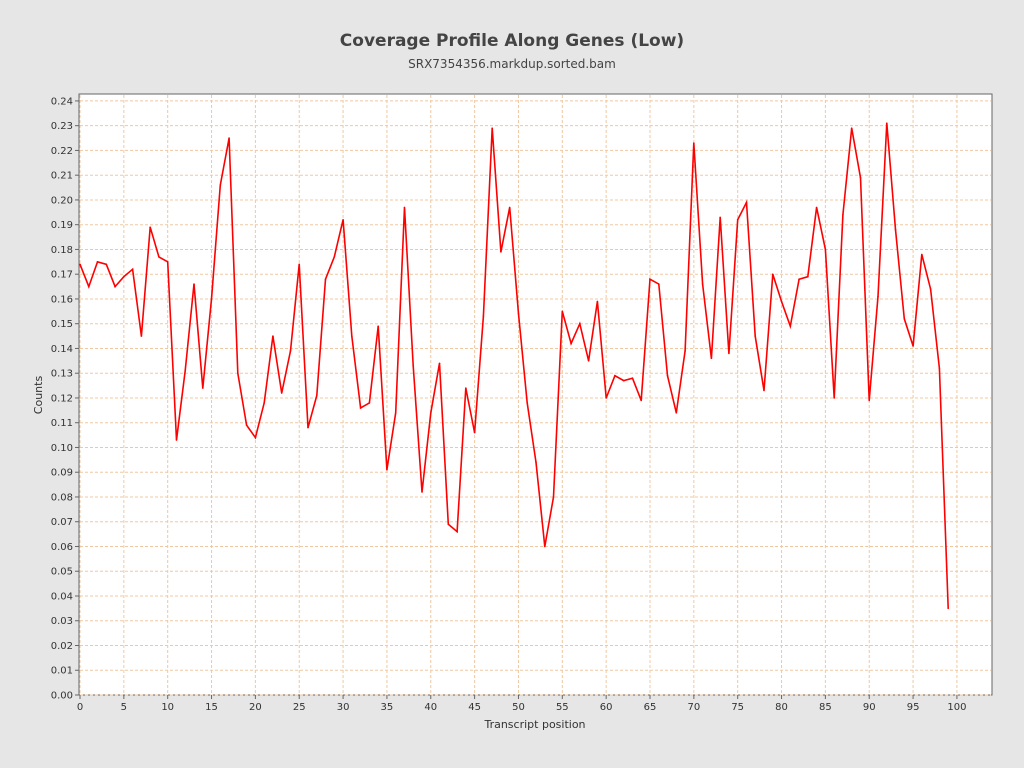 The width and height of the screenshot is (1024, 768). What do you see at coordinates (781, 707) in the screenshot?
I see `x-tick-label: 80` at bounding box center [781, 707].